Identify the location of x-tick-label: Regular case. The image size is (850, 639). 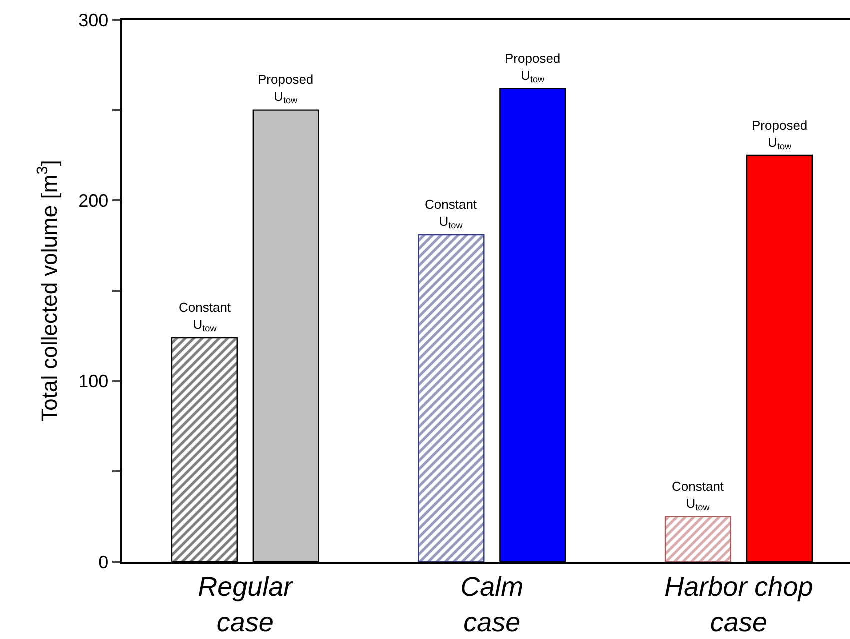
(246, 605).